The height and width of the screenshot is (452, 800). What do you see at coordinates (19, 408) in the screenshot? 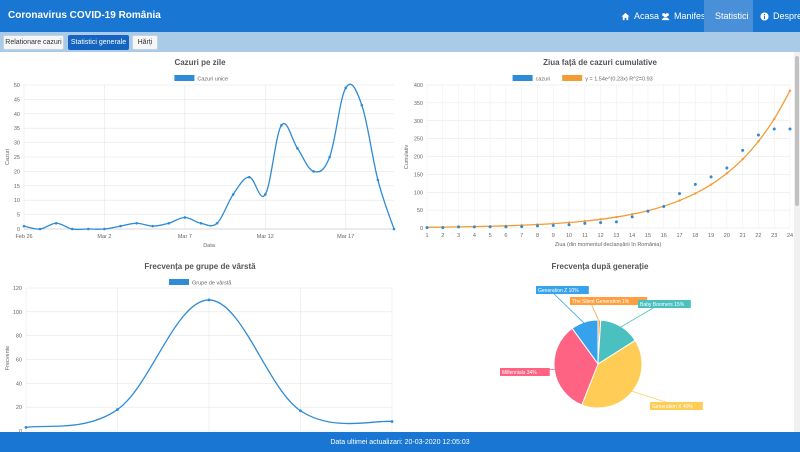
I see `y-tick-label: 20` at bounding box center [19, 408].